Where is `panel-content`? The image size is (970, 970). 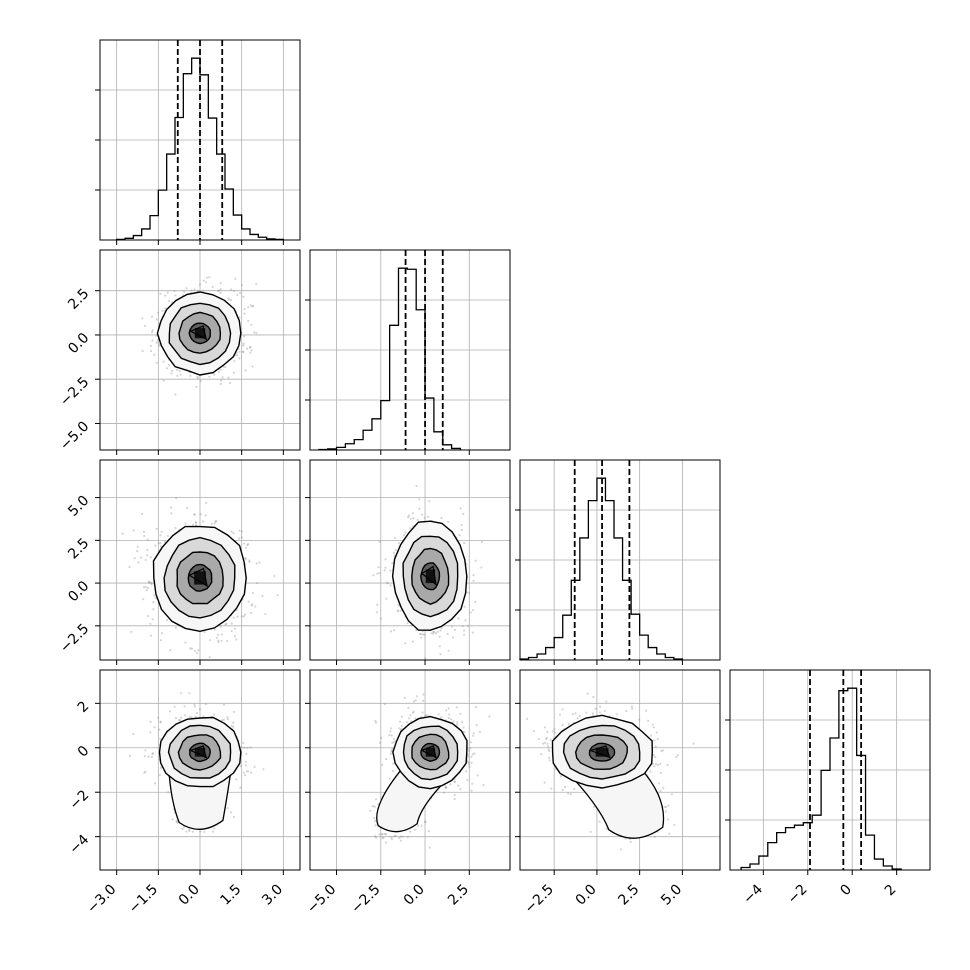 panel-content is located at coordinates (610, 771).